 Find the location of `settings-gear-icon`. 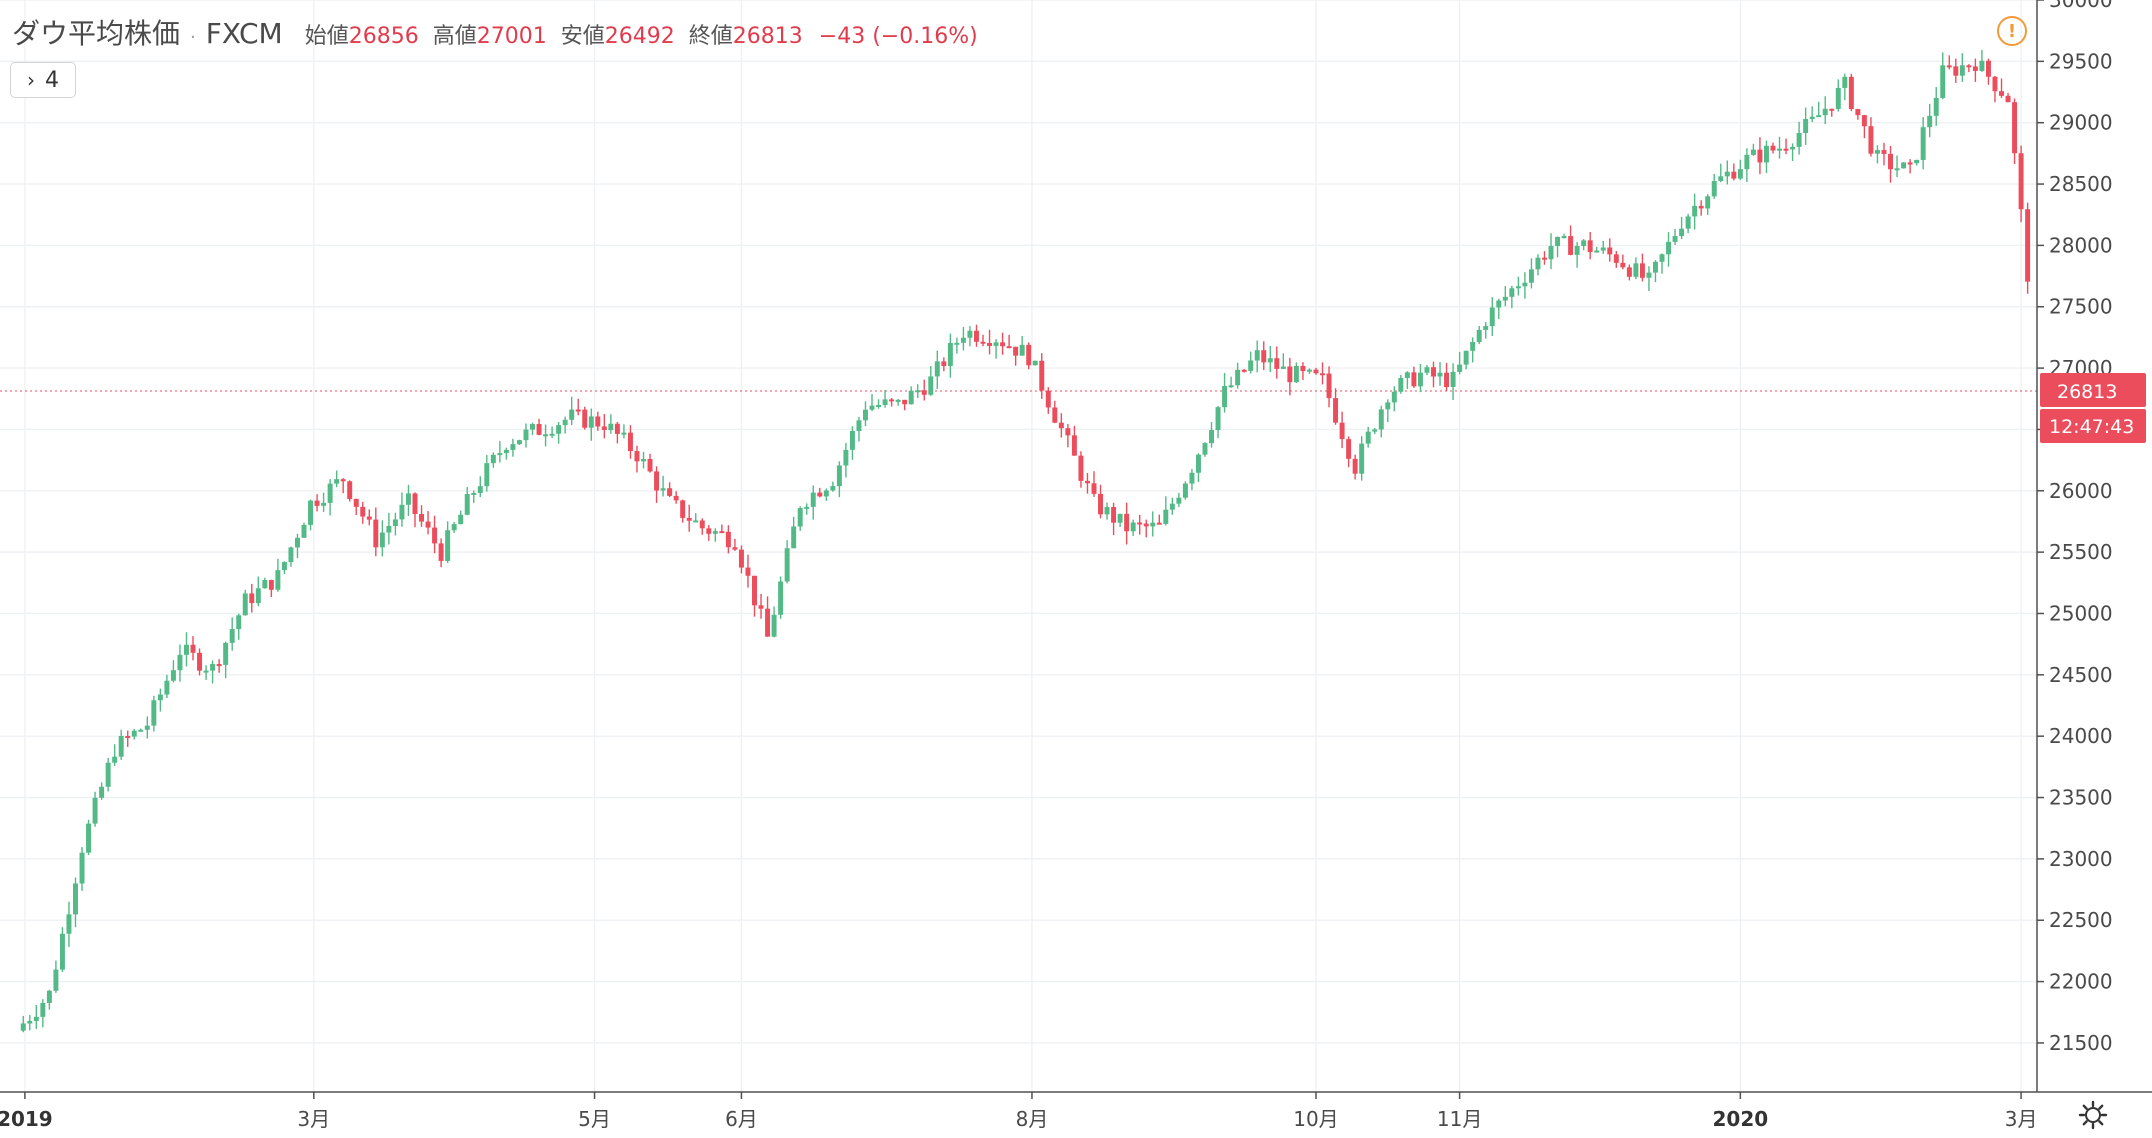

settings-gear-icon is located at coordinates (2093, 1115).